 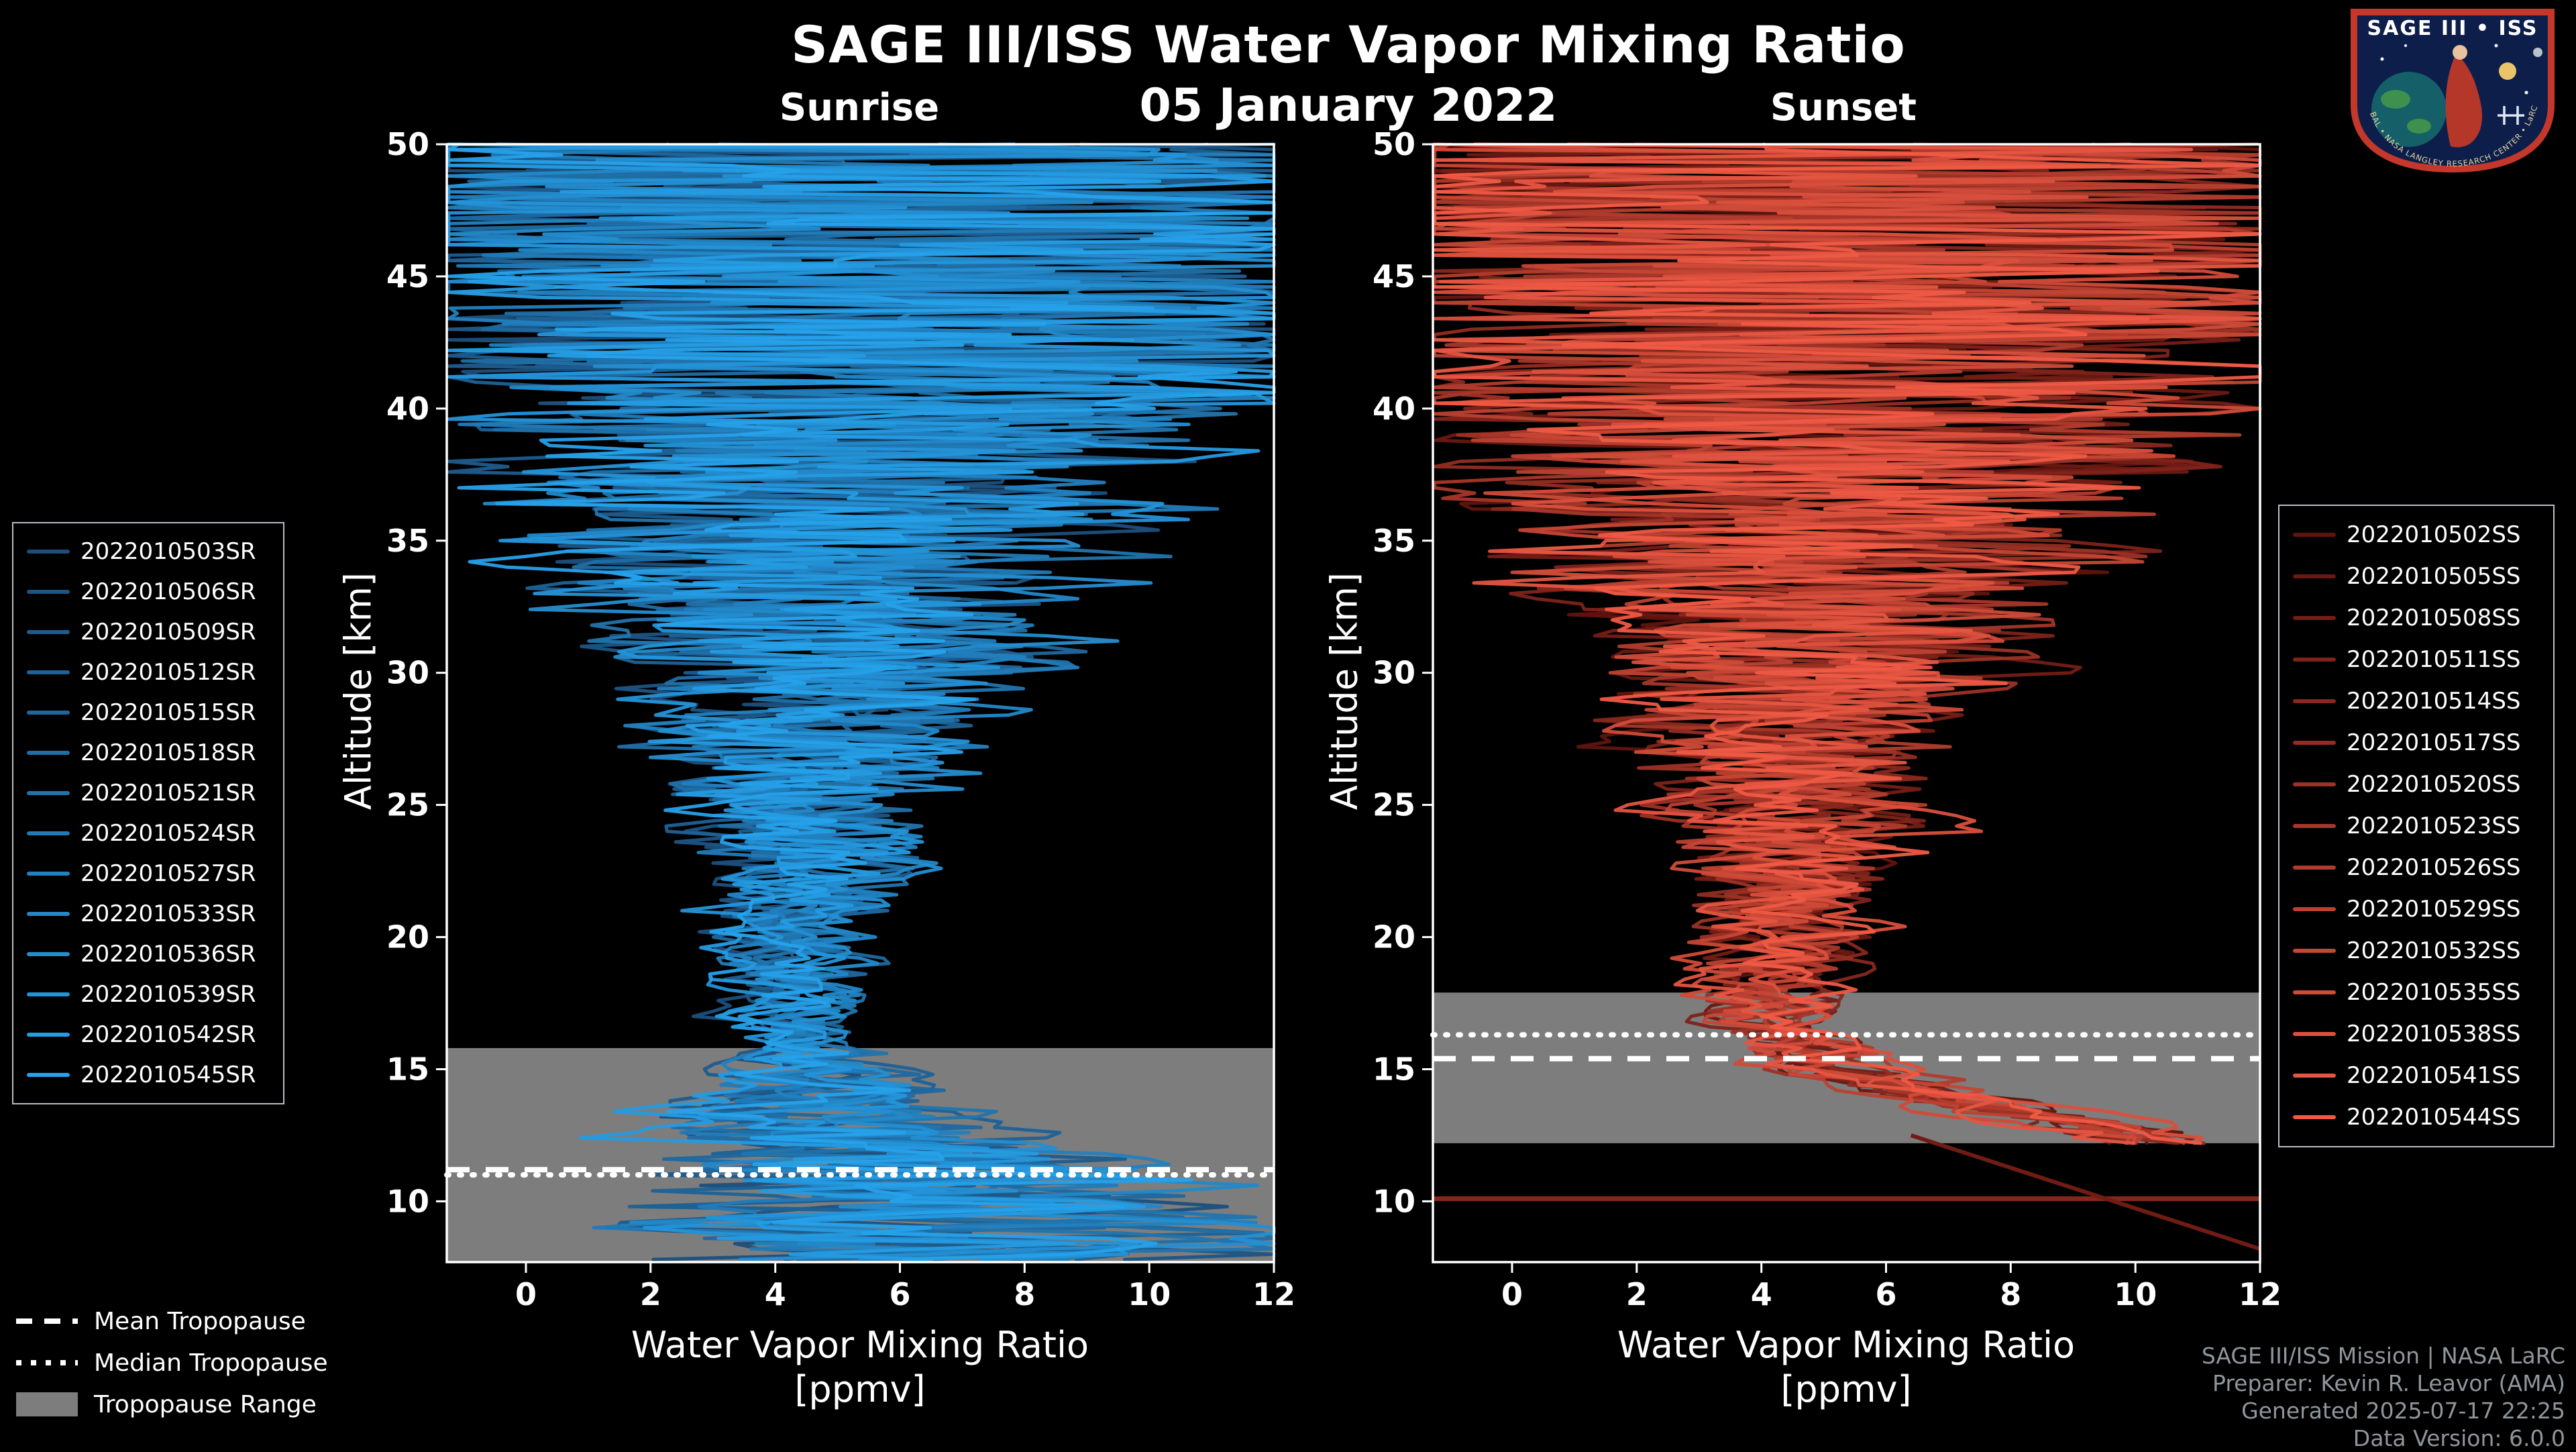 I want to click on legend-item-label: 2022010508SS, so click(x=2434, y=618).